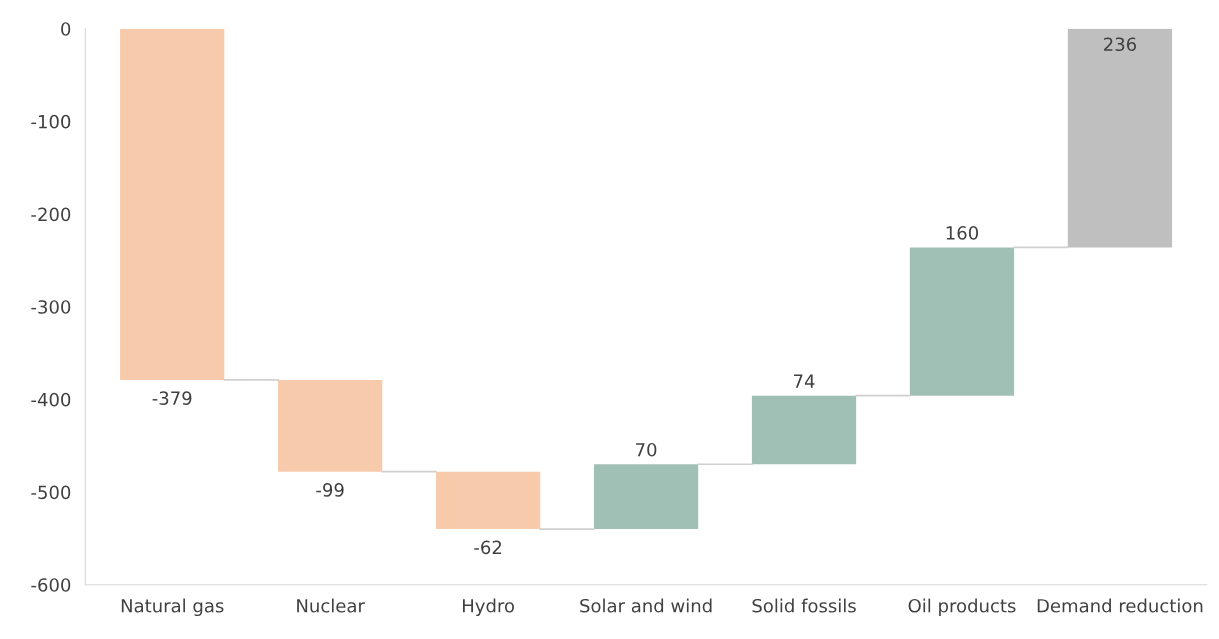  What do you see at coordinates (51, 307) in the screenshot?
I see `y-tick-label: -300` at bounding box center [51, 307].